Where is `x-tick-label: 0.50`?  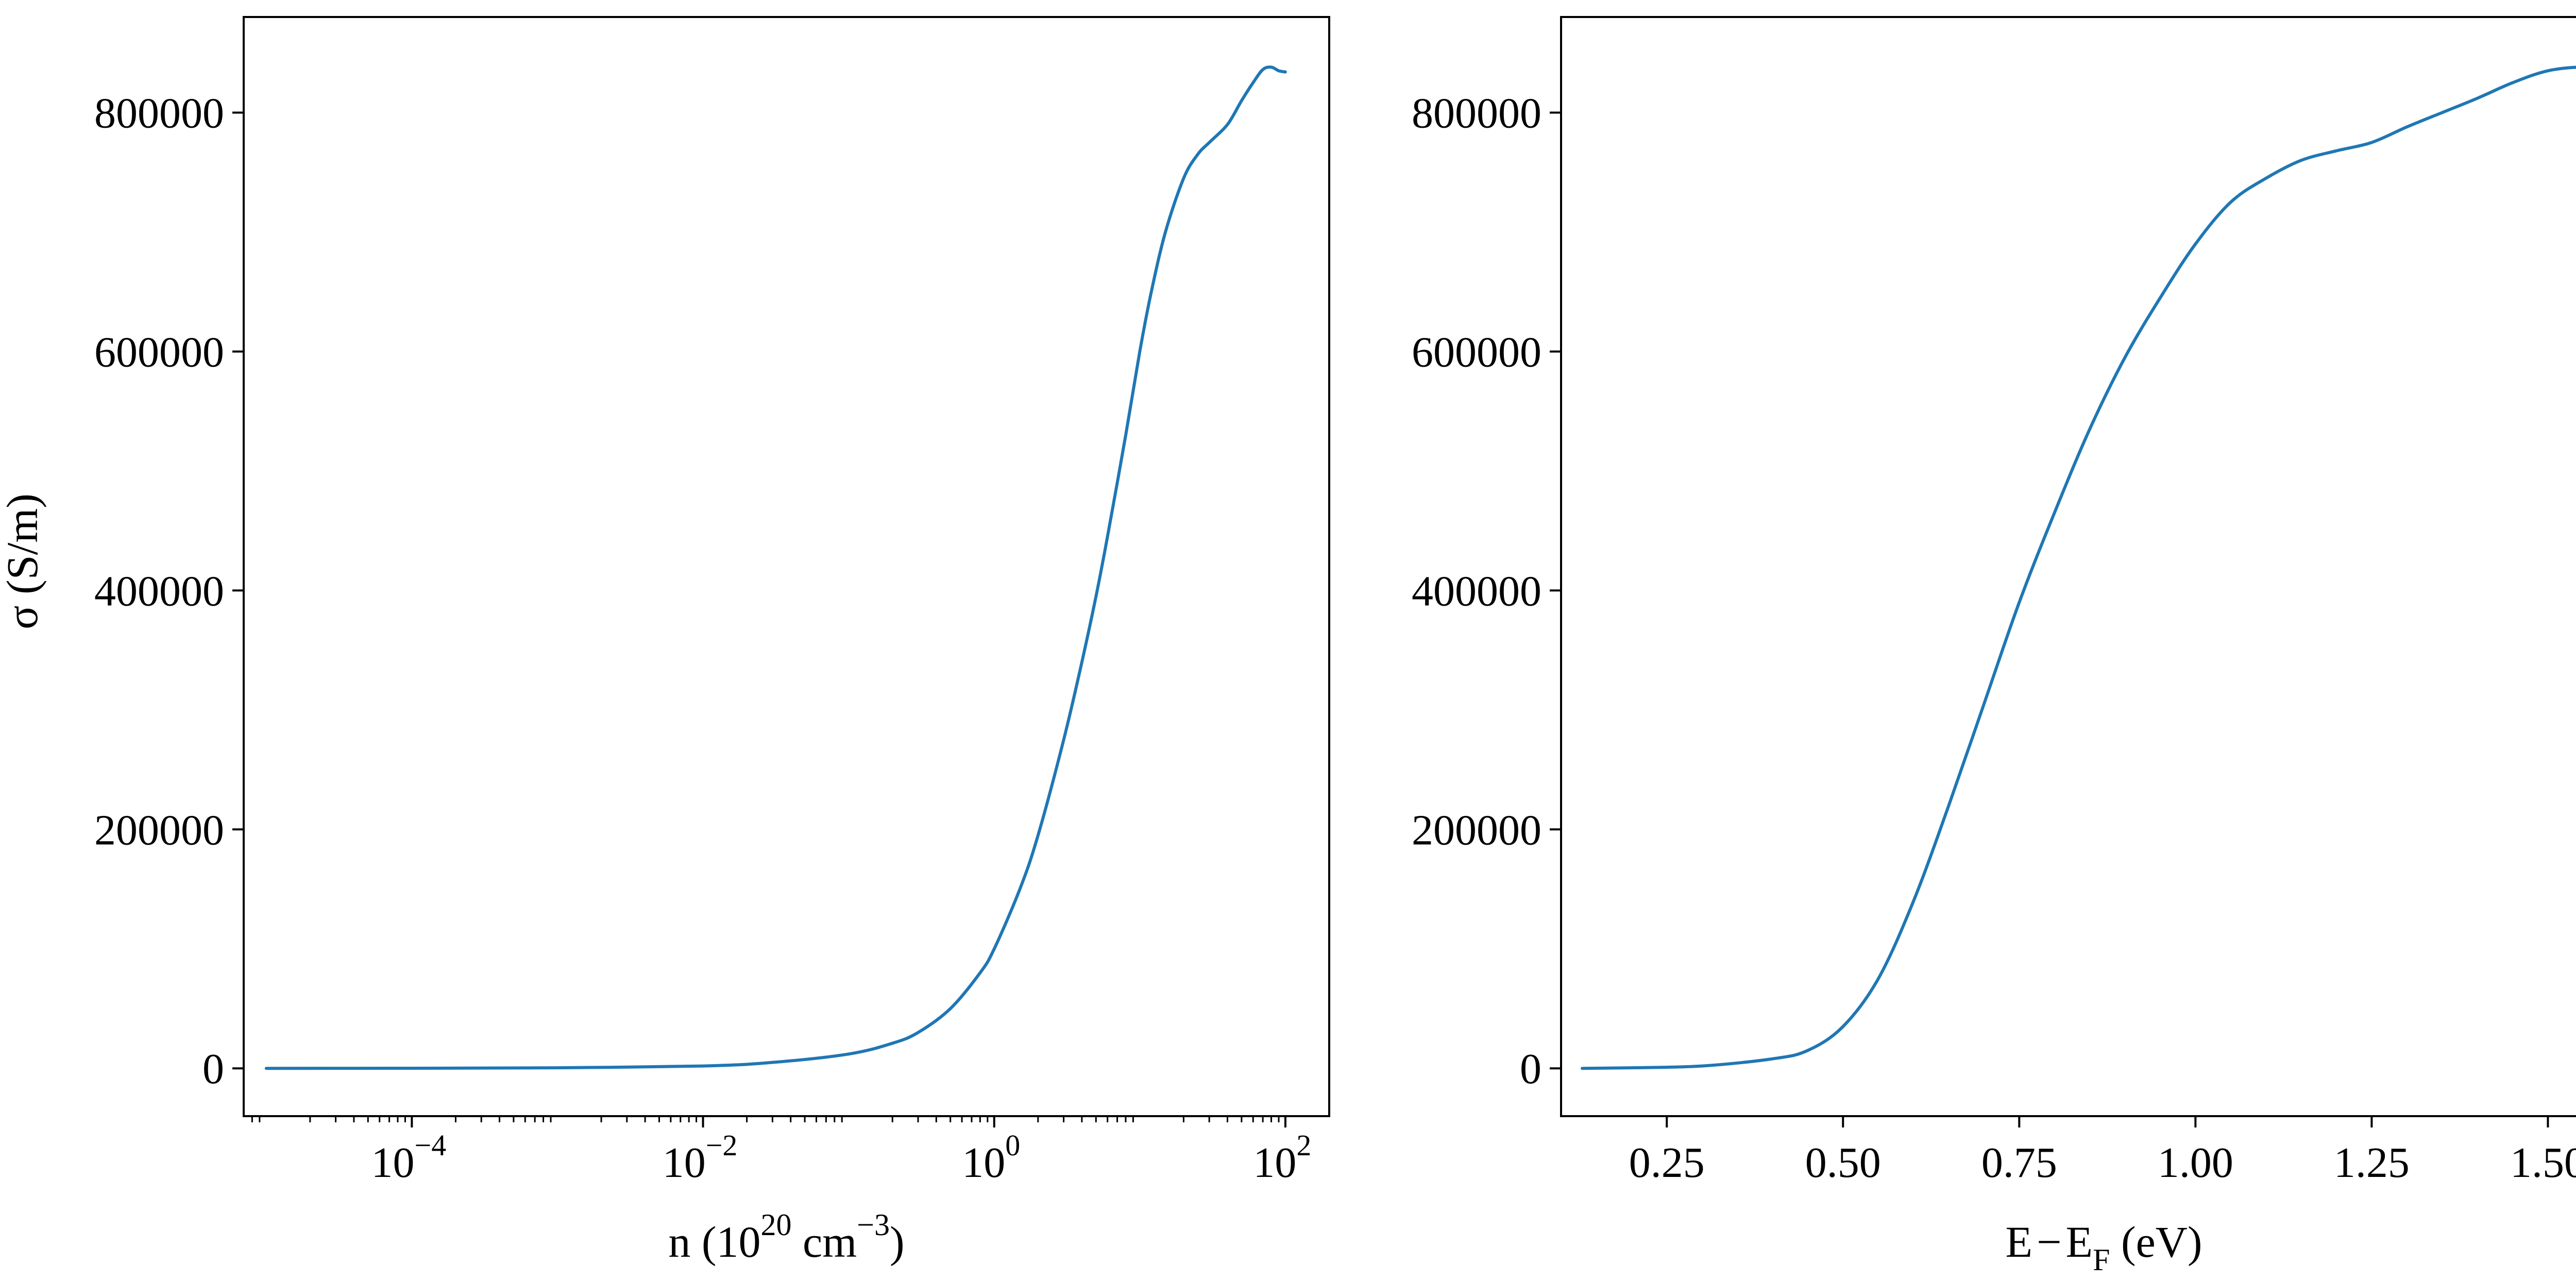 x-tick-label: 0.50 is located at coordinates (1843, 1163).